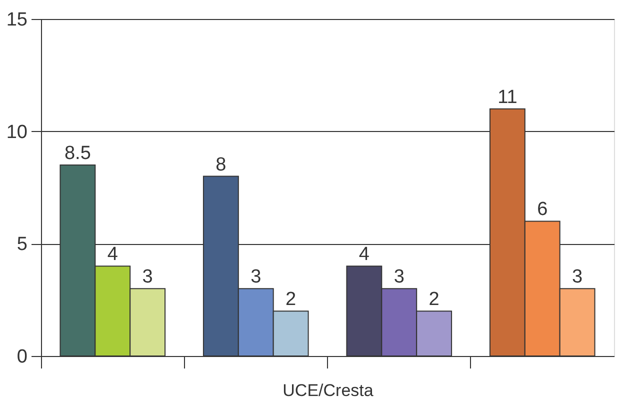 Image resolution: width=624 pixels, height=404 pixels. Describe the element at coordinates (17, 20) in the screenshot. I see `y-tick-label: 15` at that location.